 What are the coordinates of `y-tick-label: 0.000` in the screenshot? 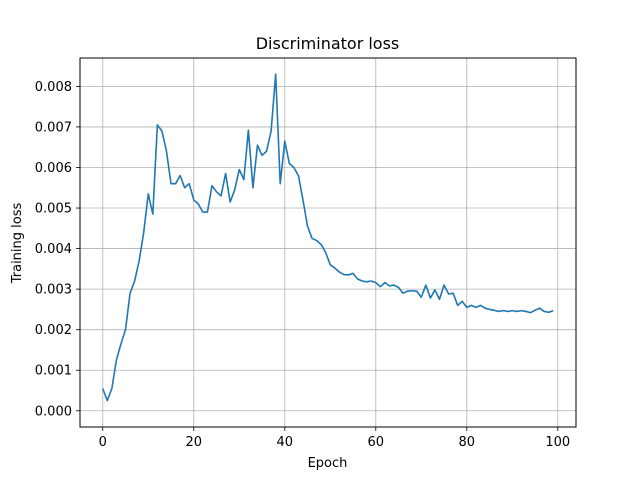 It's located at (53, 411).